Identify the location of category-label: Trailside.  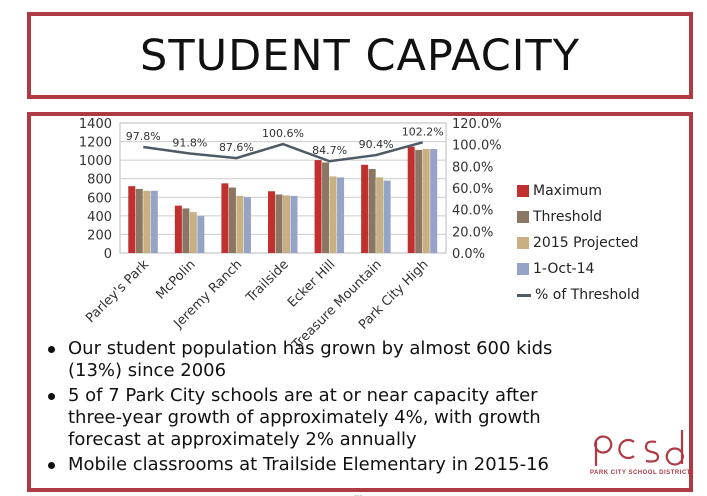
(267, 281).